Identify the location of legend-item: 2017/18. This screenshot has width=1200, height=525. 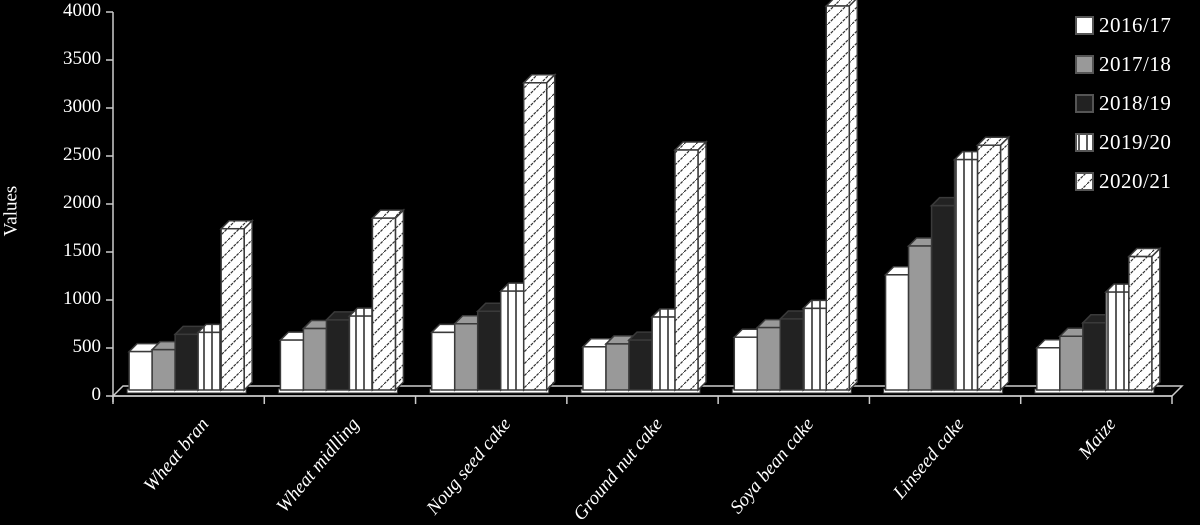
(1123, 64).